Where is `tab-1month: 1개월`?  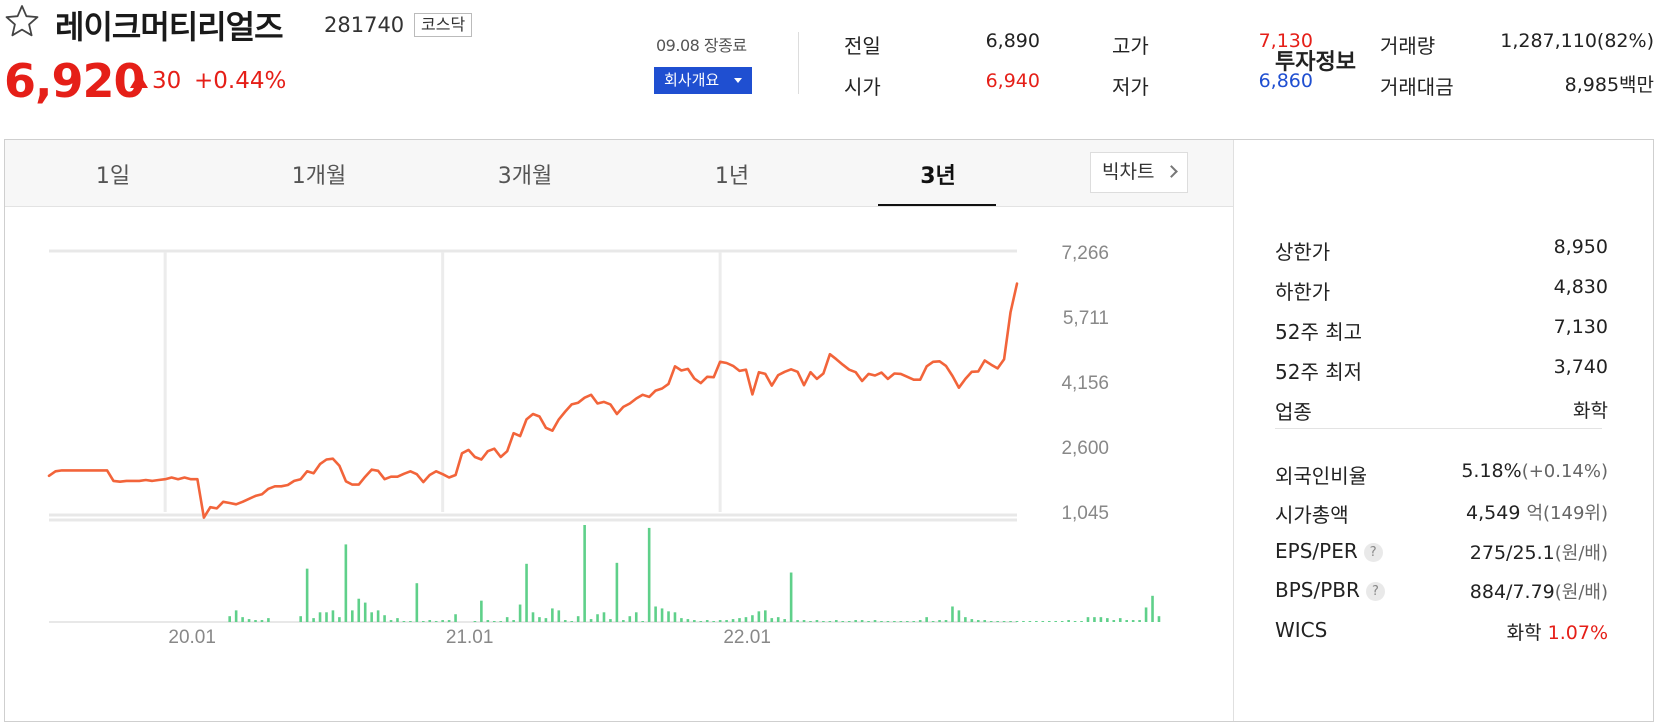
tab-1month: 1개월 is located at coordinates (319, 176).